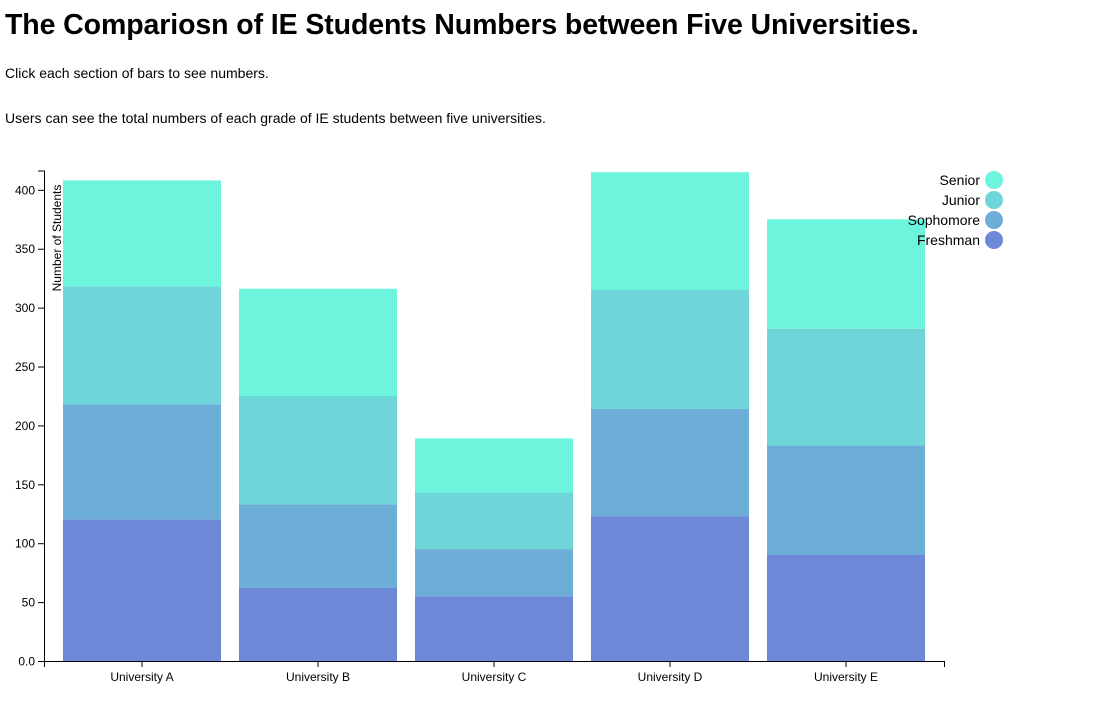  I want to click on y-axis-title: Number of Students, so click(57, 238).